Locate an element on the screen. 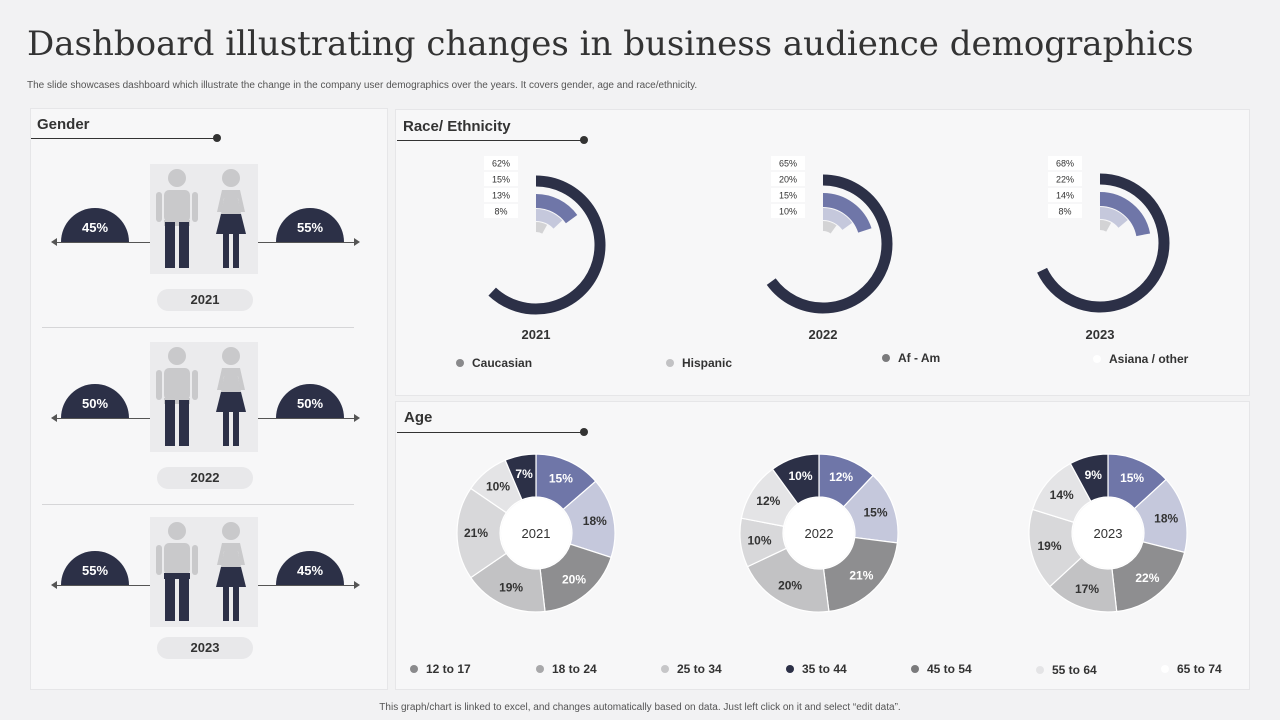 Image resolution: width=1280 pixels, height=720 pixels. race-legend-item: Af - Am is located at coordinates (911, 358).